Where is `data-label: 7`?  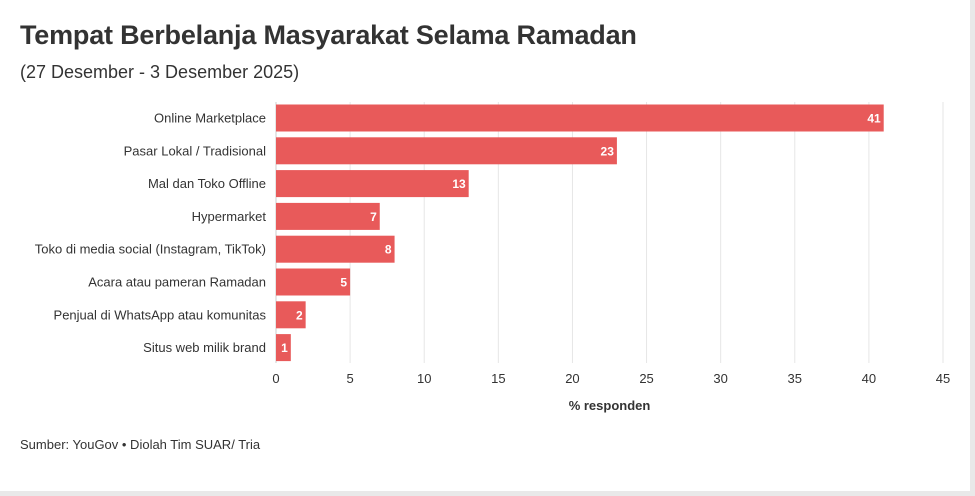 data-label: 7 is located at coordinates (373, 217).